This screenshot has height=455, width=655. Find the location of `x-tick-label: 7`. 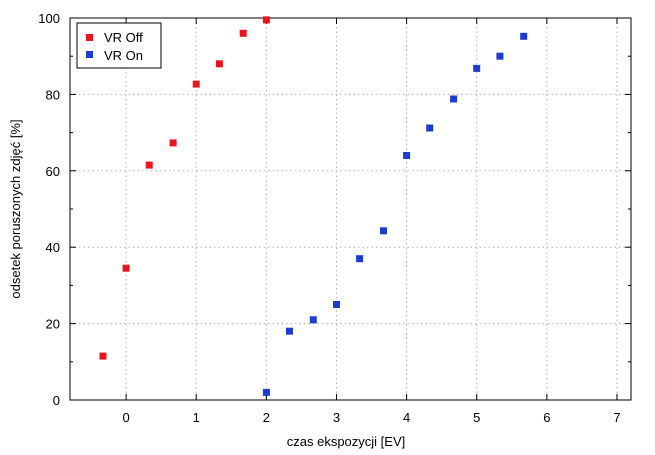

x-tick-label: 7 is located at coordinates (616, 417).